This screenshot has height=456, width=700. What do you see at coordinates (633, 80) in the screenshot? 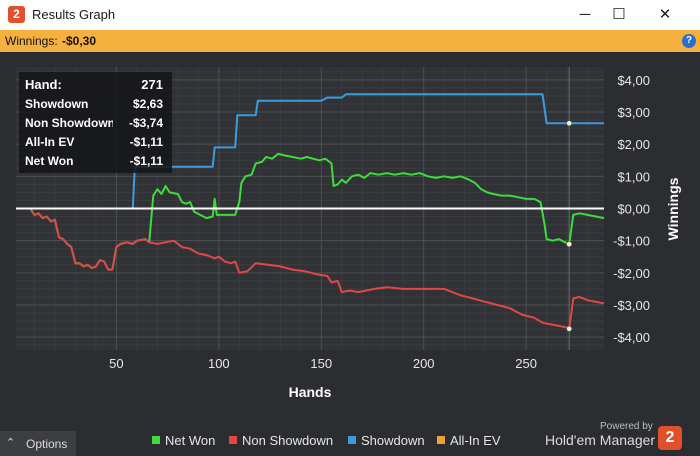
I see `y-tick-label: $4,00` at bounding box center [633, 80].